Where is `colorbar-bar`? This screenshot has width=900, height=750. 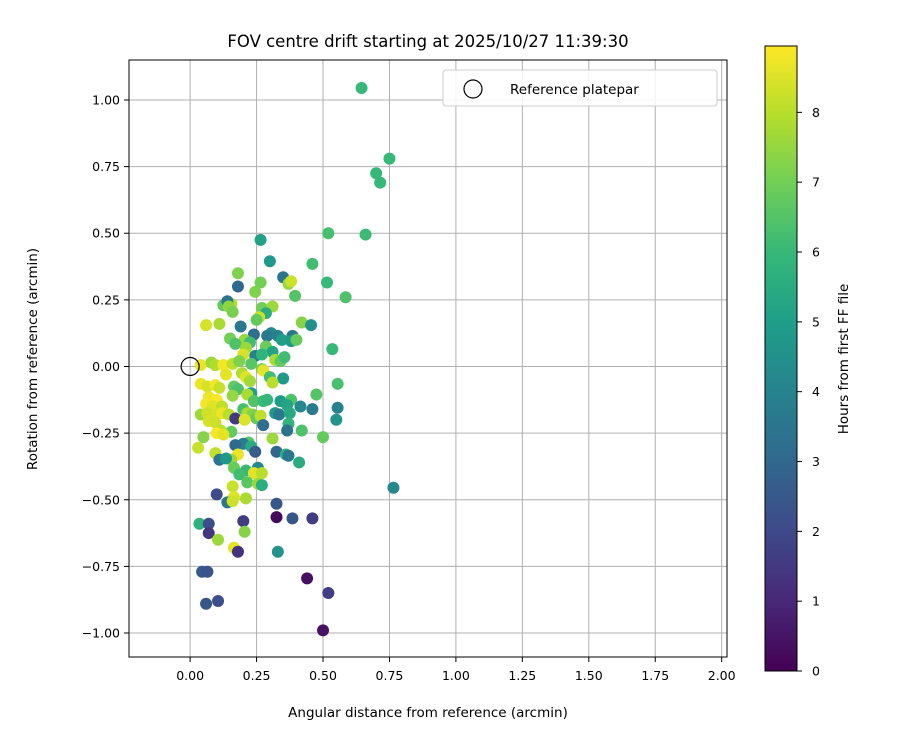 colorbar-bar is located at coordinates (781, 358).